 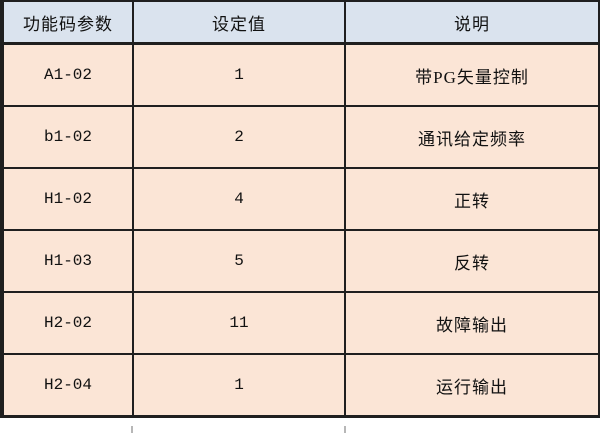 What do you see at coordinates (67, 261) in the screenshot?
I see `param-code-cell: H1-03` at bounding box center [67, 261].